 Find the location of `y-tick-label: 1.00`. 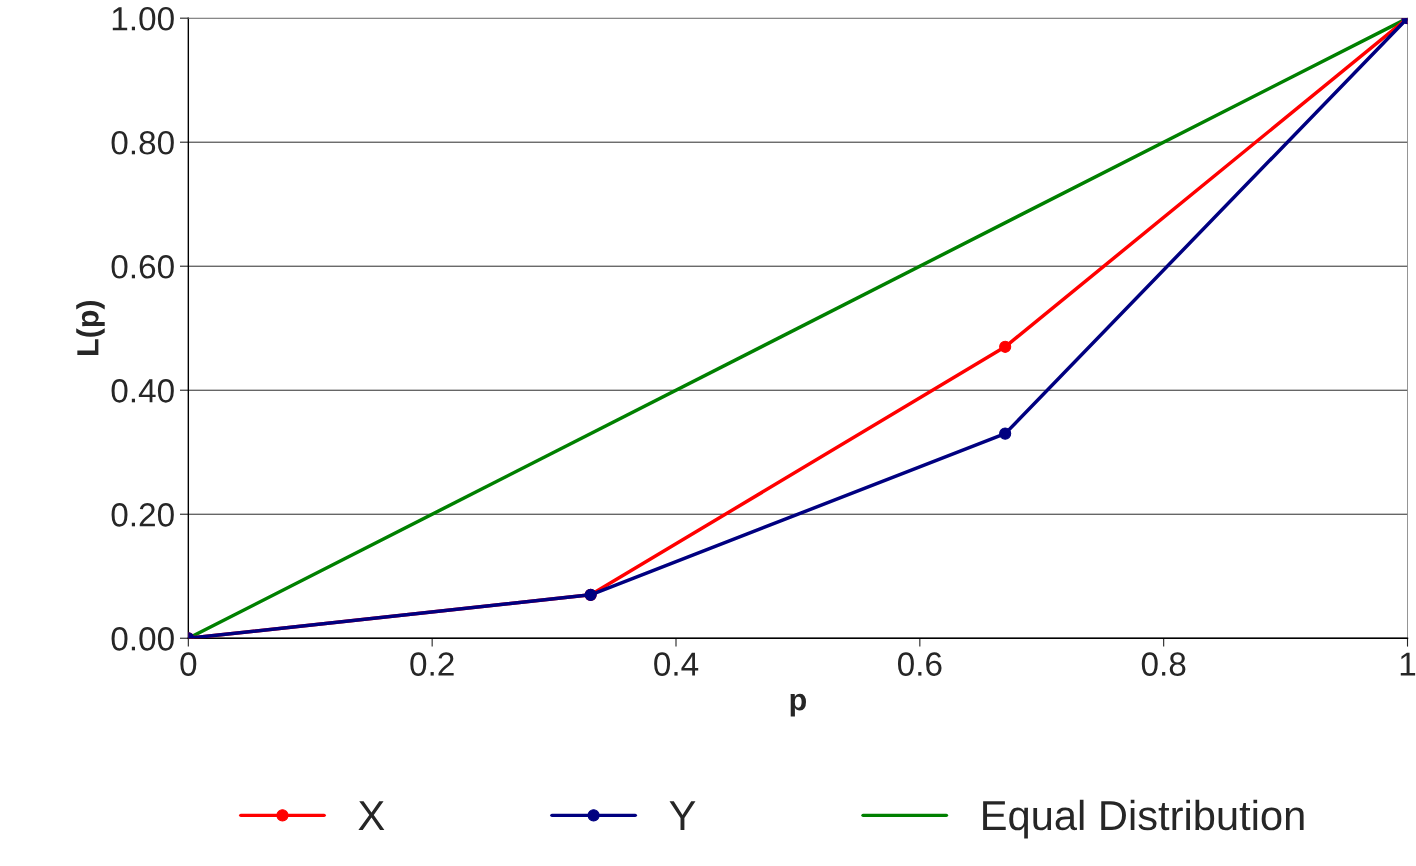

y-tick-label: 1.00 is located at coordinates (143, 18).